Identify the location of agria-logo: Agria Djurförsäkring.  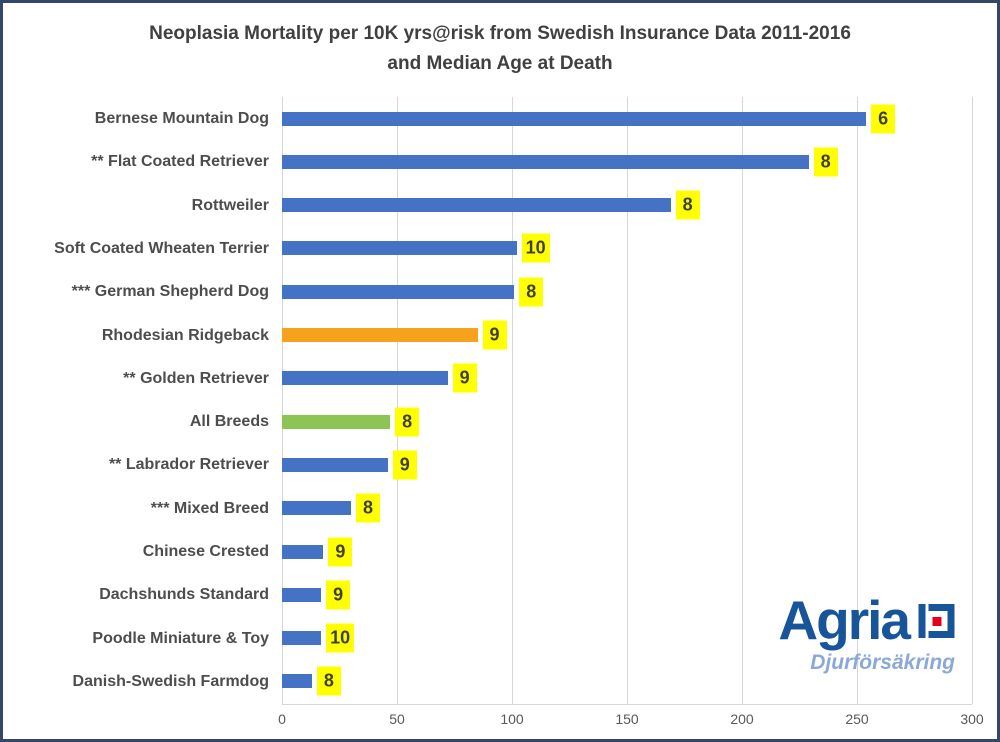
(866, 634).